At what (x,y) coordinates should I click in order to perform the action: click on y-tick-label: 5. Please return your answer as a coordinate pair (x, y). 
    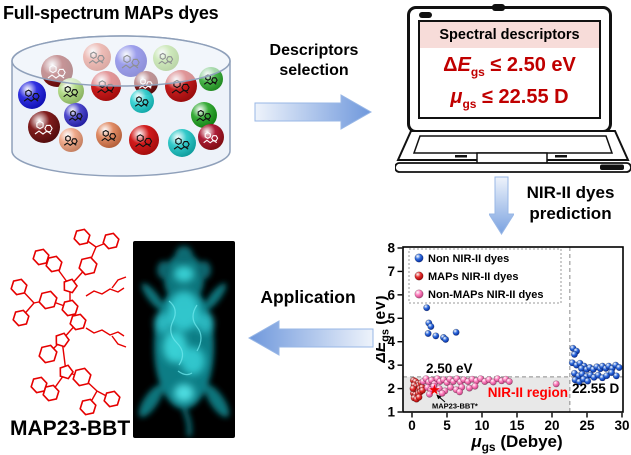
    Looking at the image, I should click on (391, 318).